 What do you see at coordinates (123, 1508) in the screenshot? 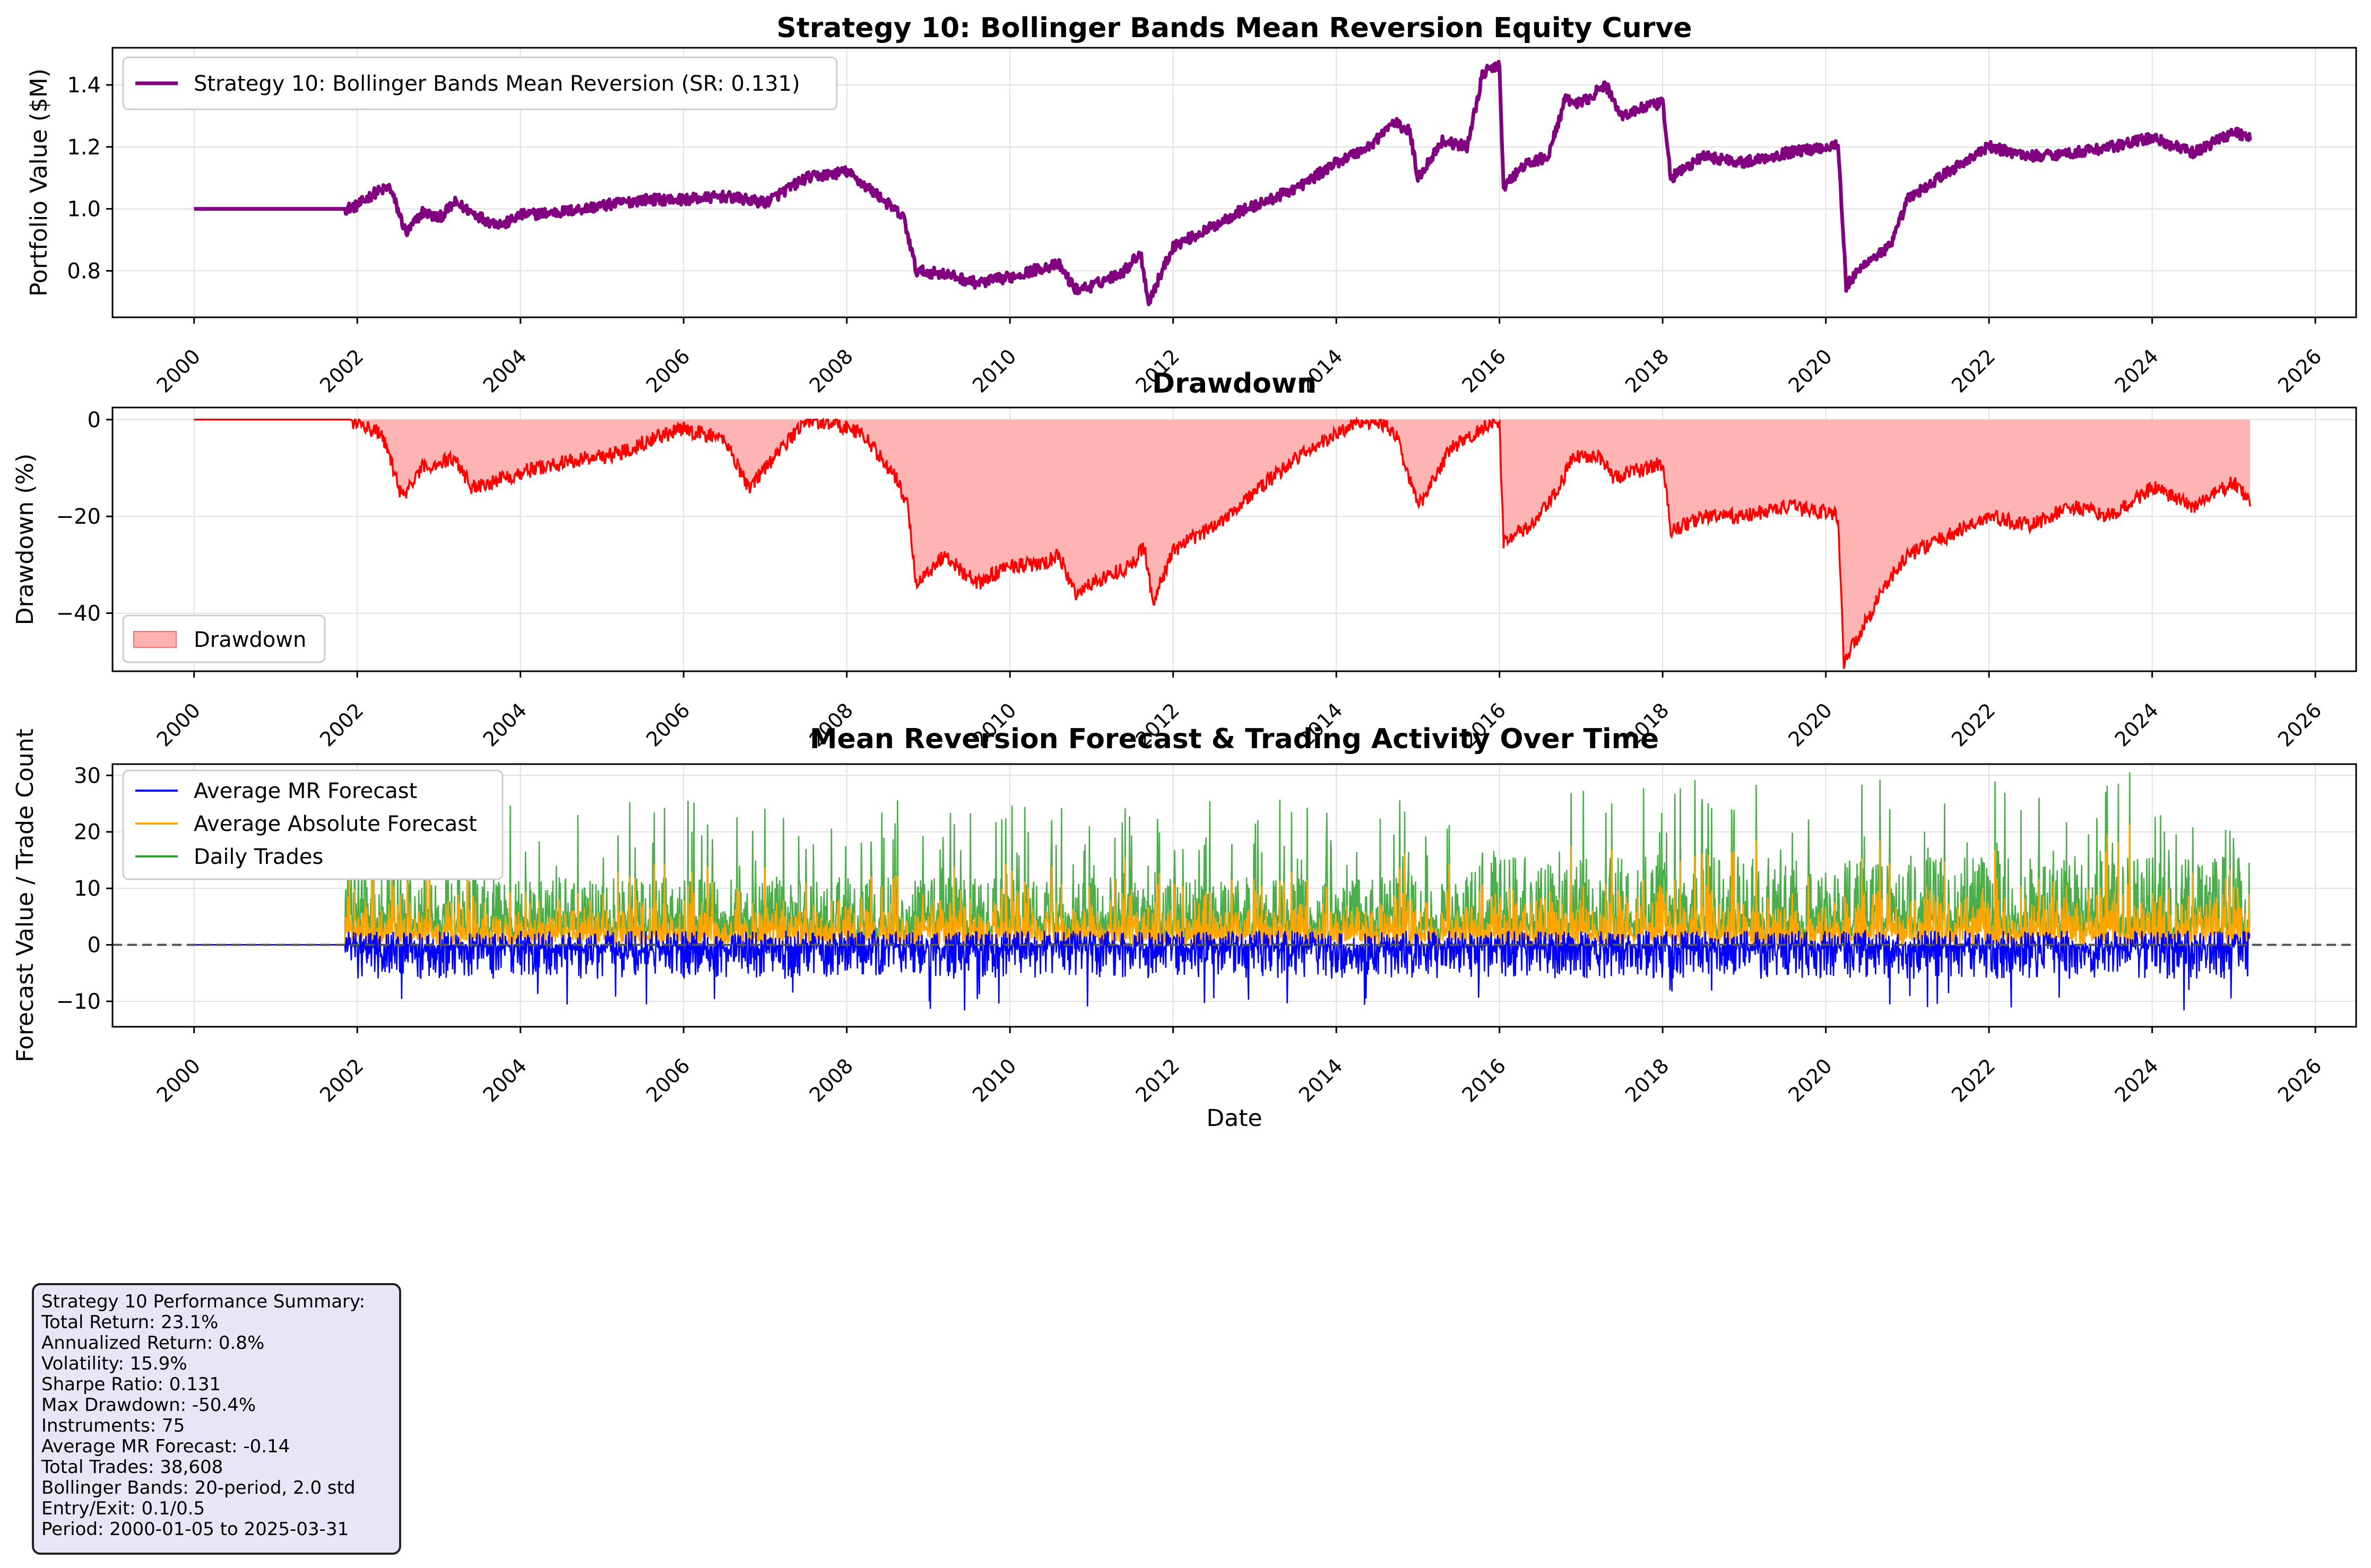
I see `summary-line: Entry/Exit: 0.1/0.5` at bounding box center [123, 1508].